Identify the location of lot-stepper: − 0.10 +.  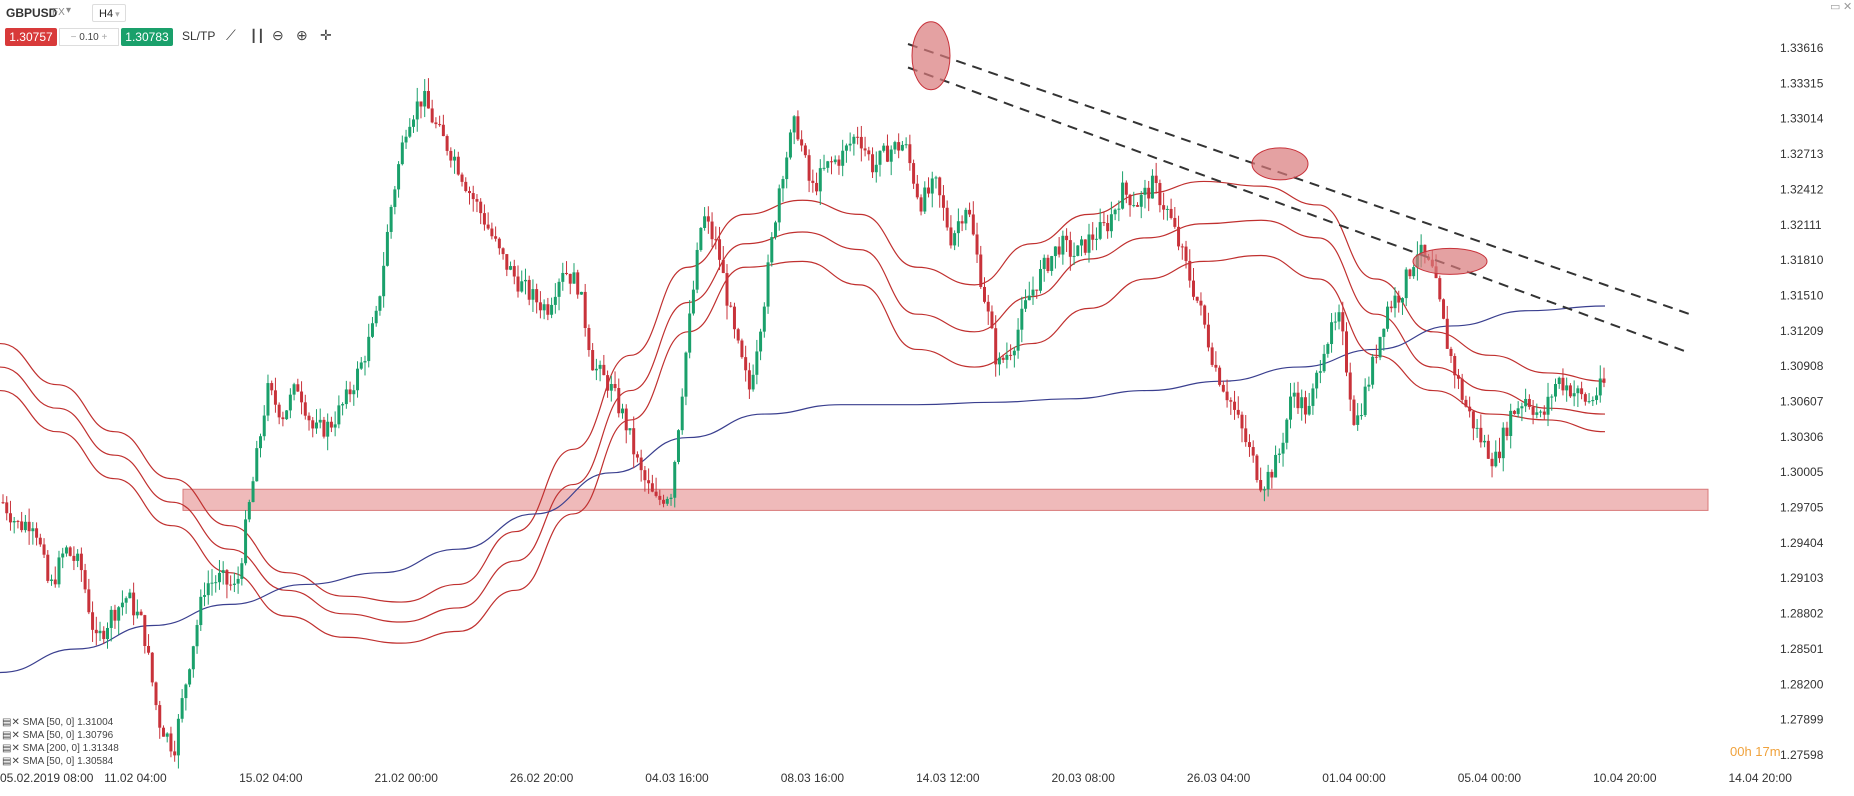
(89, 37).